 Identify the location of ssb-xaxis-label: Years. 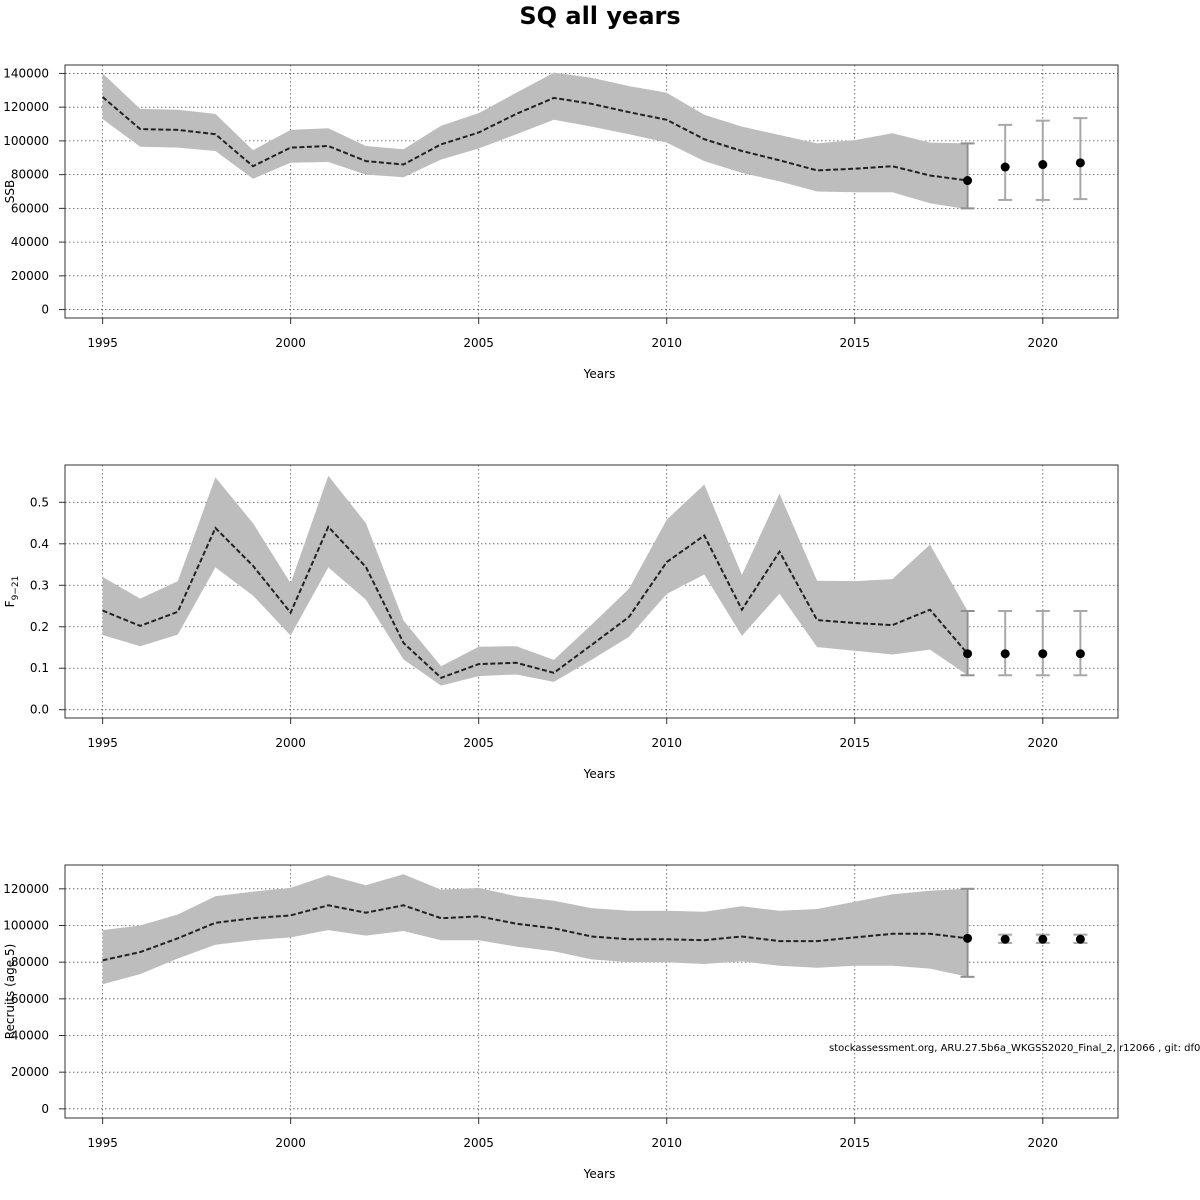
(599, 374).